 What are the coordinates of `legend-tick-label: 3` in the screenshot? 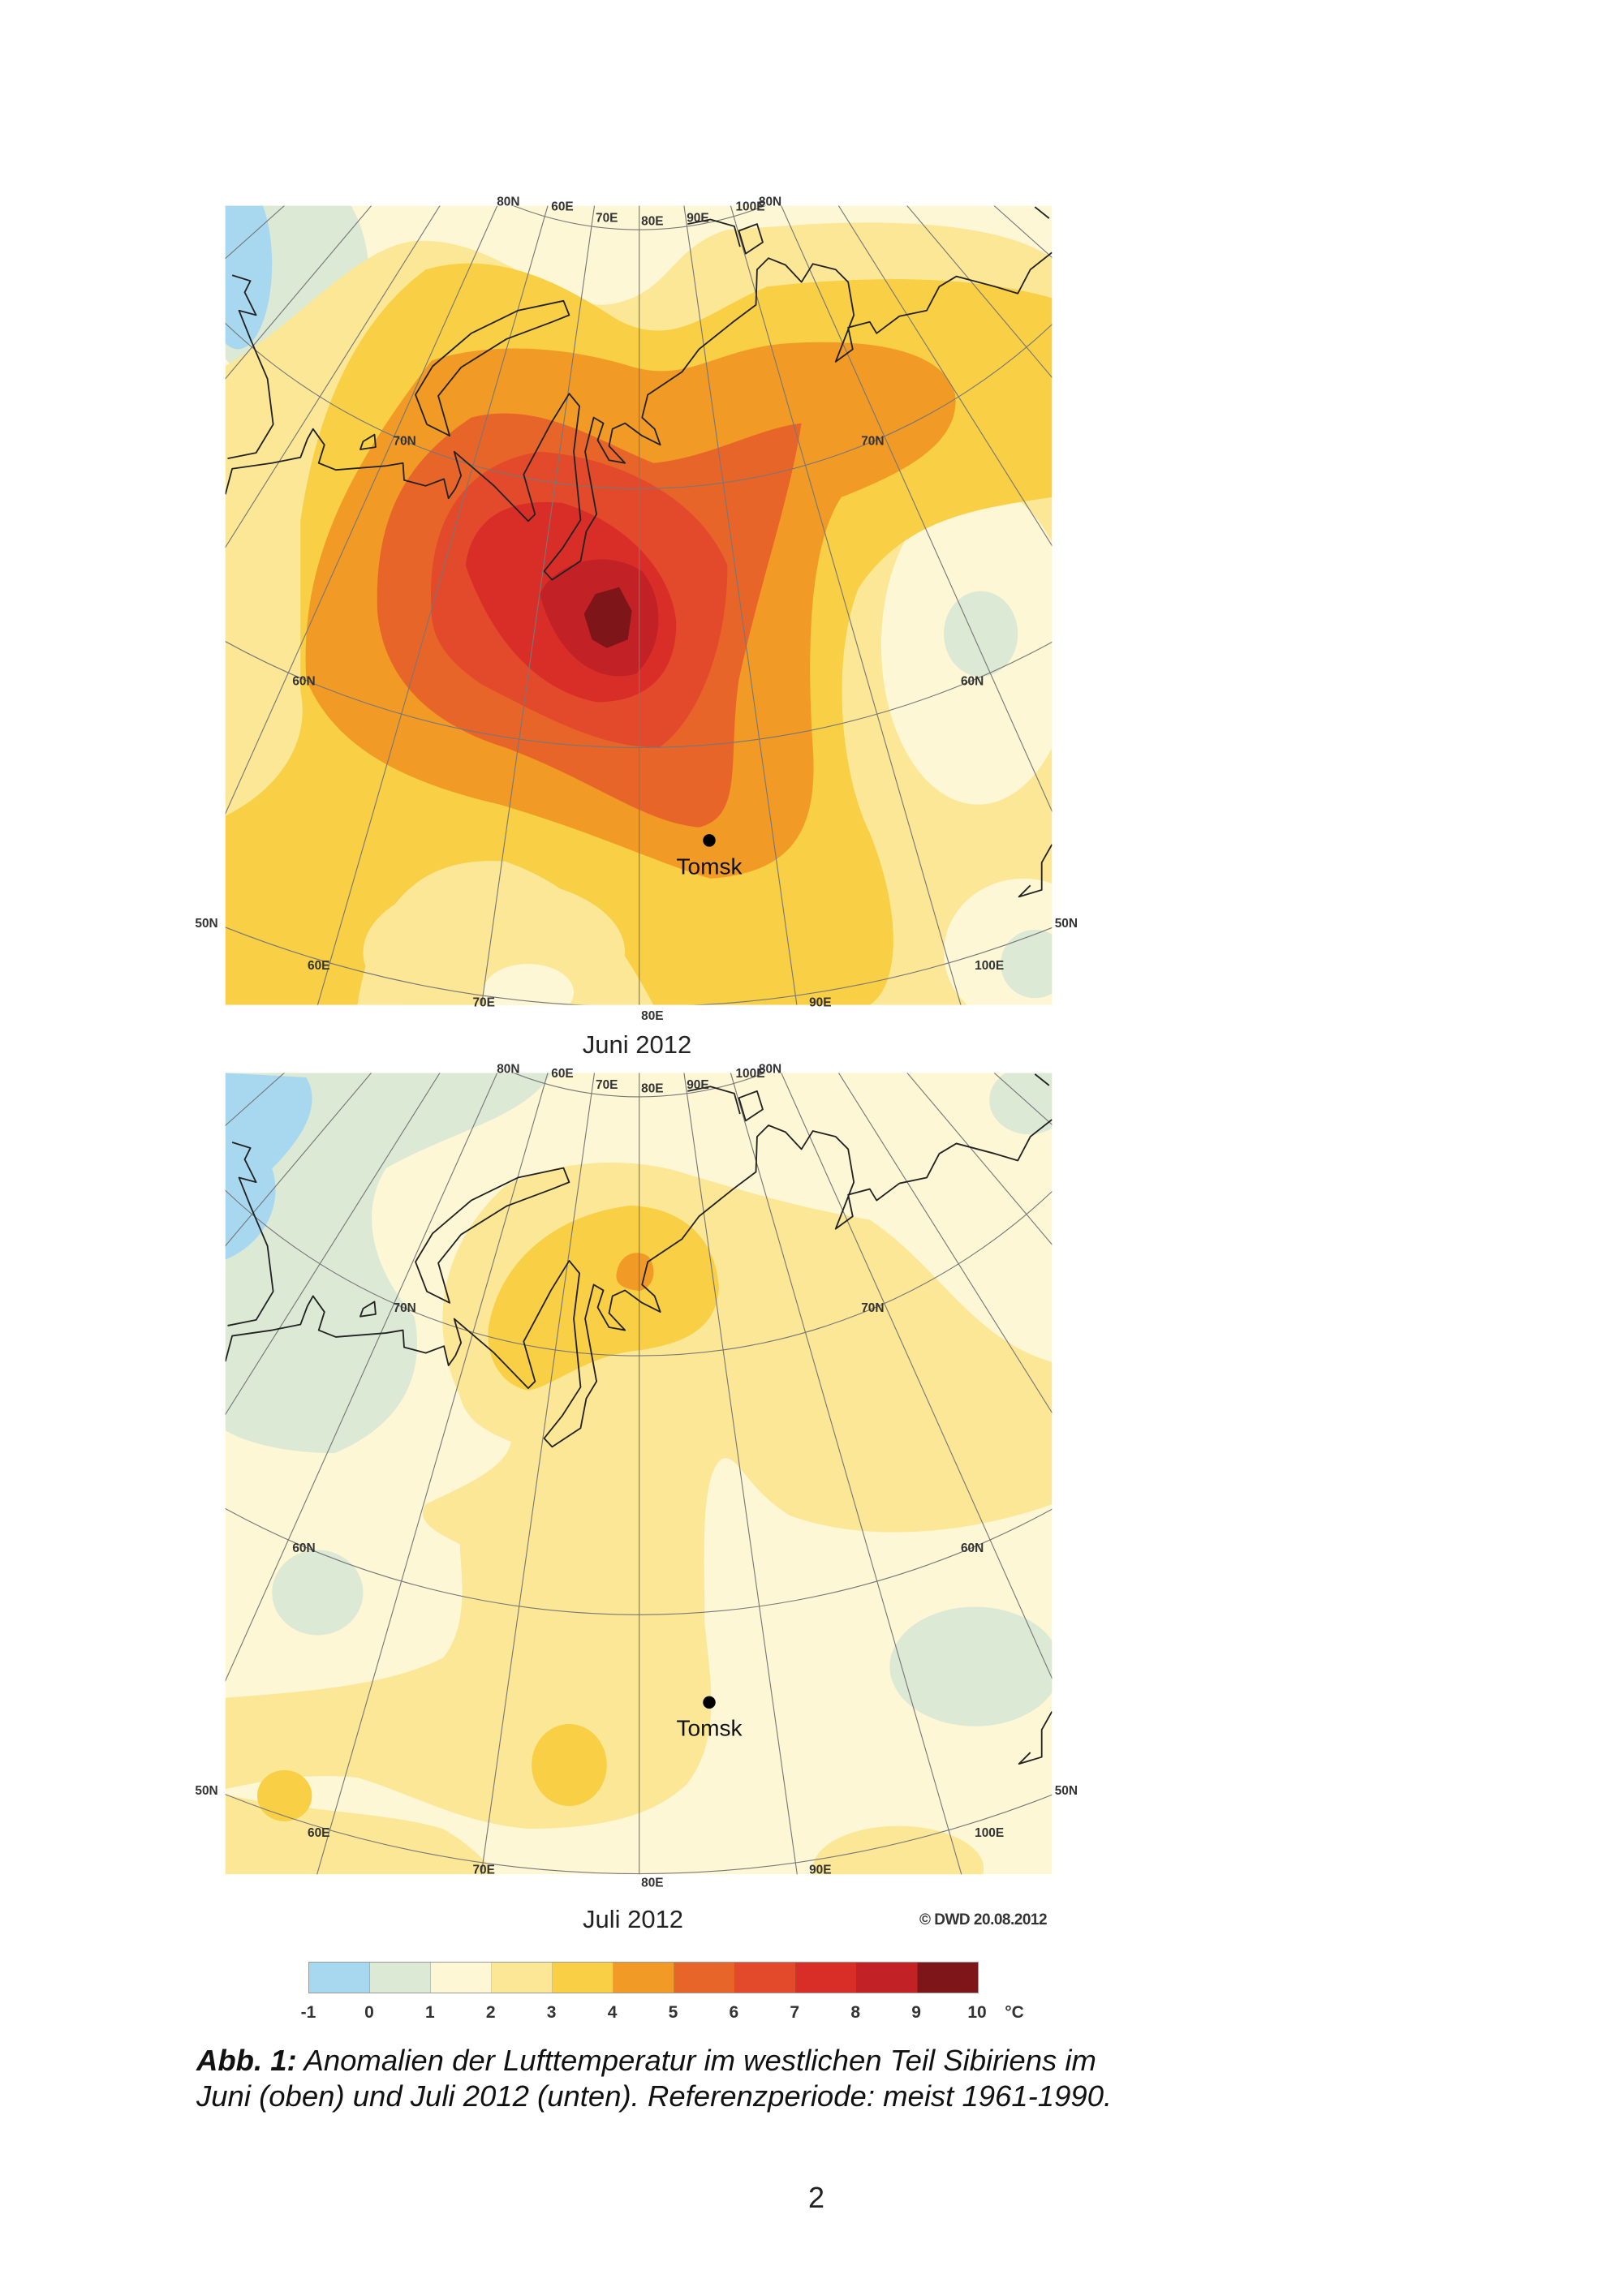 It's located at (551, 2012).